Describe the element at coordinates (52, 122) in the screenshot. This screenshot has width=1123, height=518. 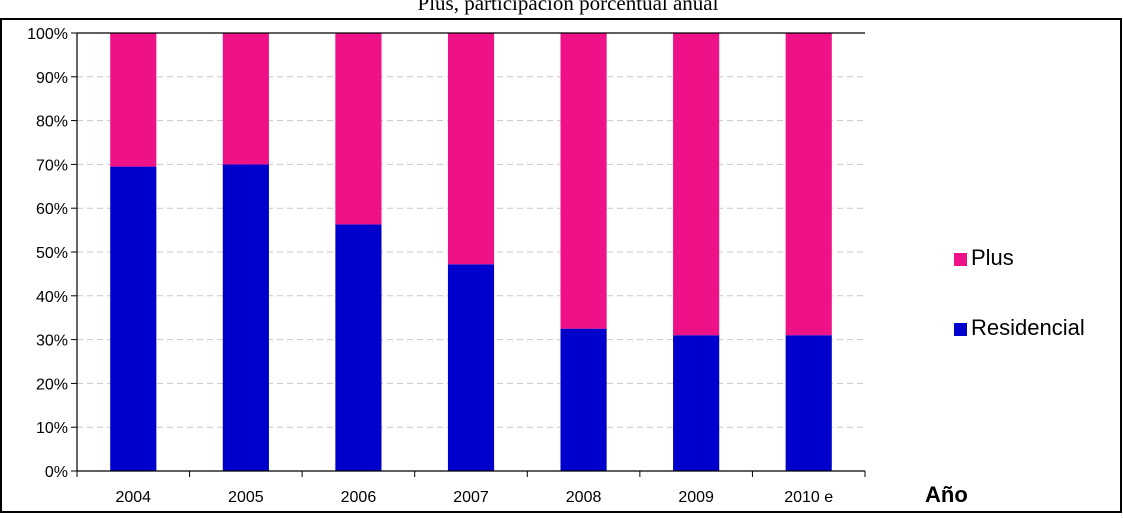
I see `y-tick-label: 80%` at that location.